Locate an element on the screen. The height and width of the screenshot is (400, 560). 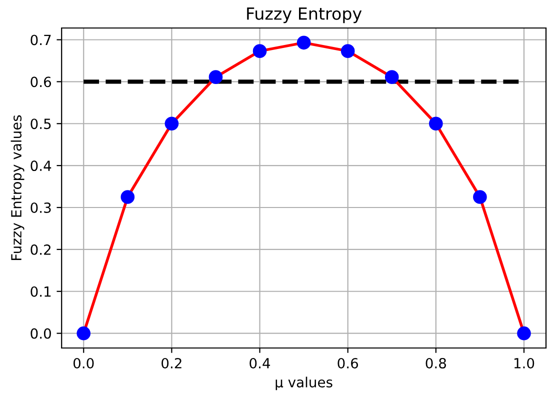
y-tick-label: 0.6 is located at coordinates (41, 82).